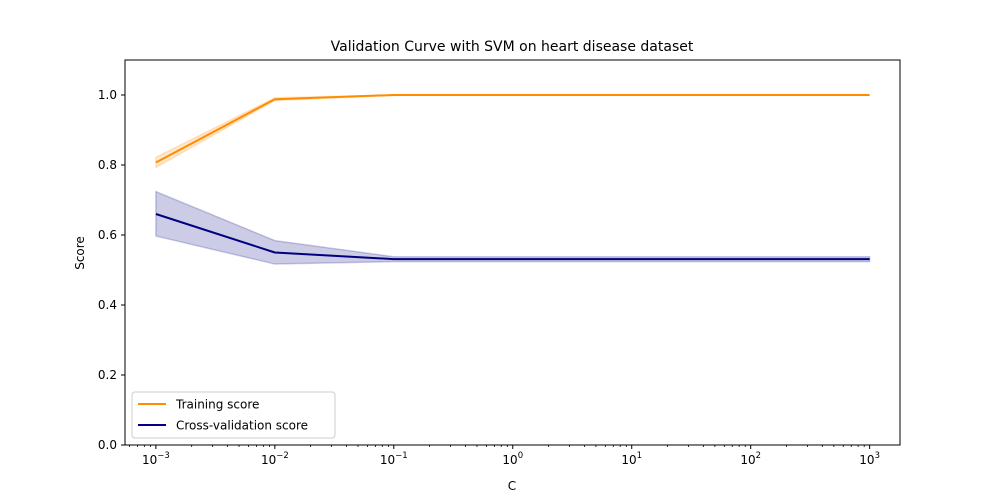  Describe the element at coordinates (80, 253) in the screenshot. I see `y-axis-label: Score` at that location.